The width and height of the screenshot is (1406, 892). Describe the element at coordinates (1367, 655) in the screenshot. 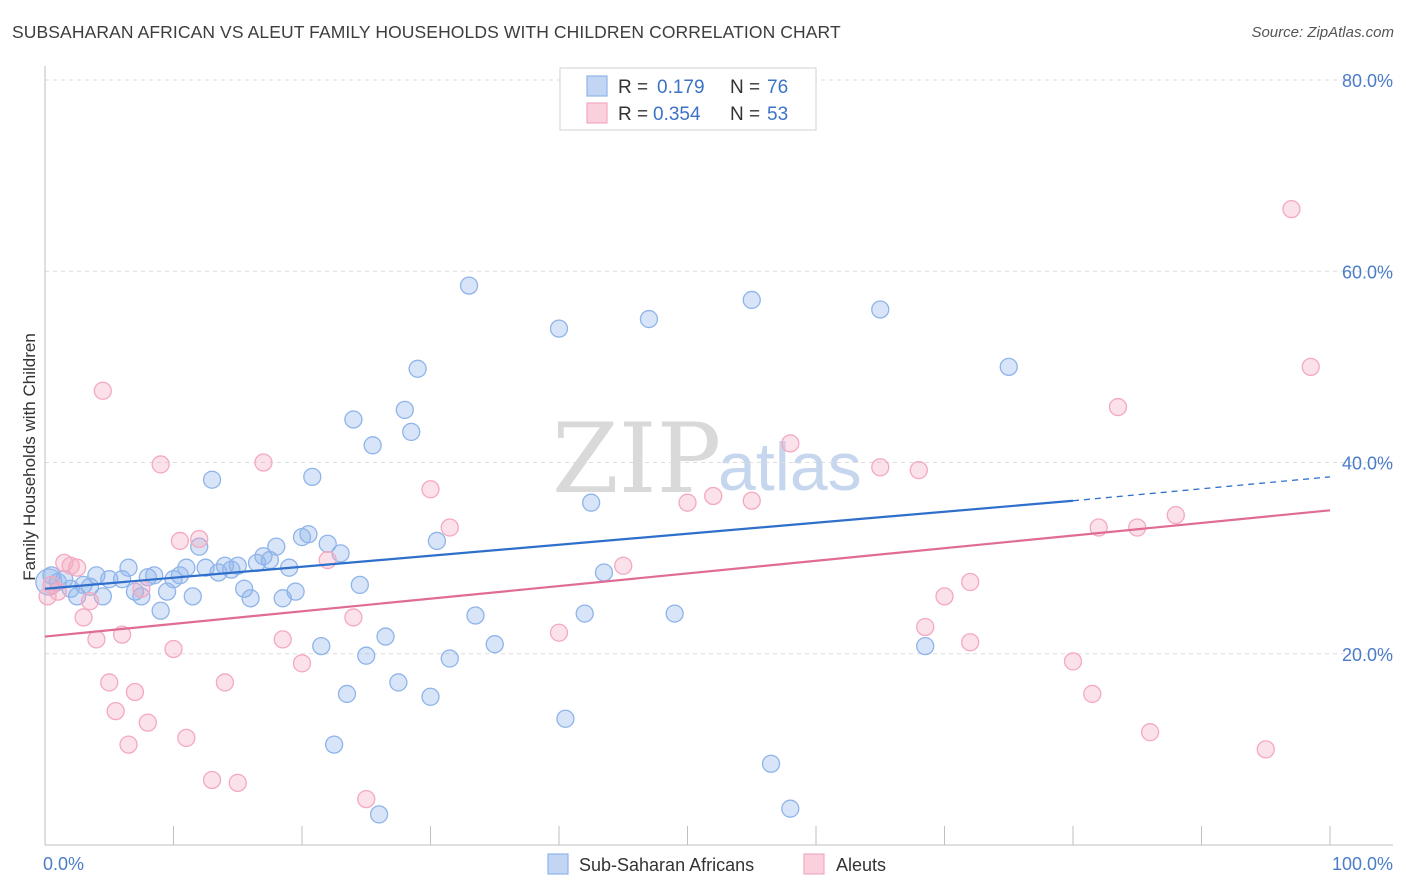

I see `y-tick-label-20: 20.0%` at that location.